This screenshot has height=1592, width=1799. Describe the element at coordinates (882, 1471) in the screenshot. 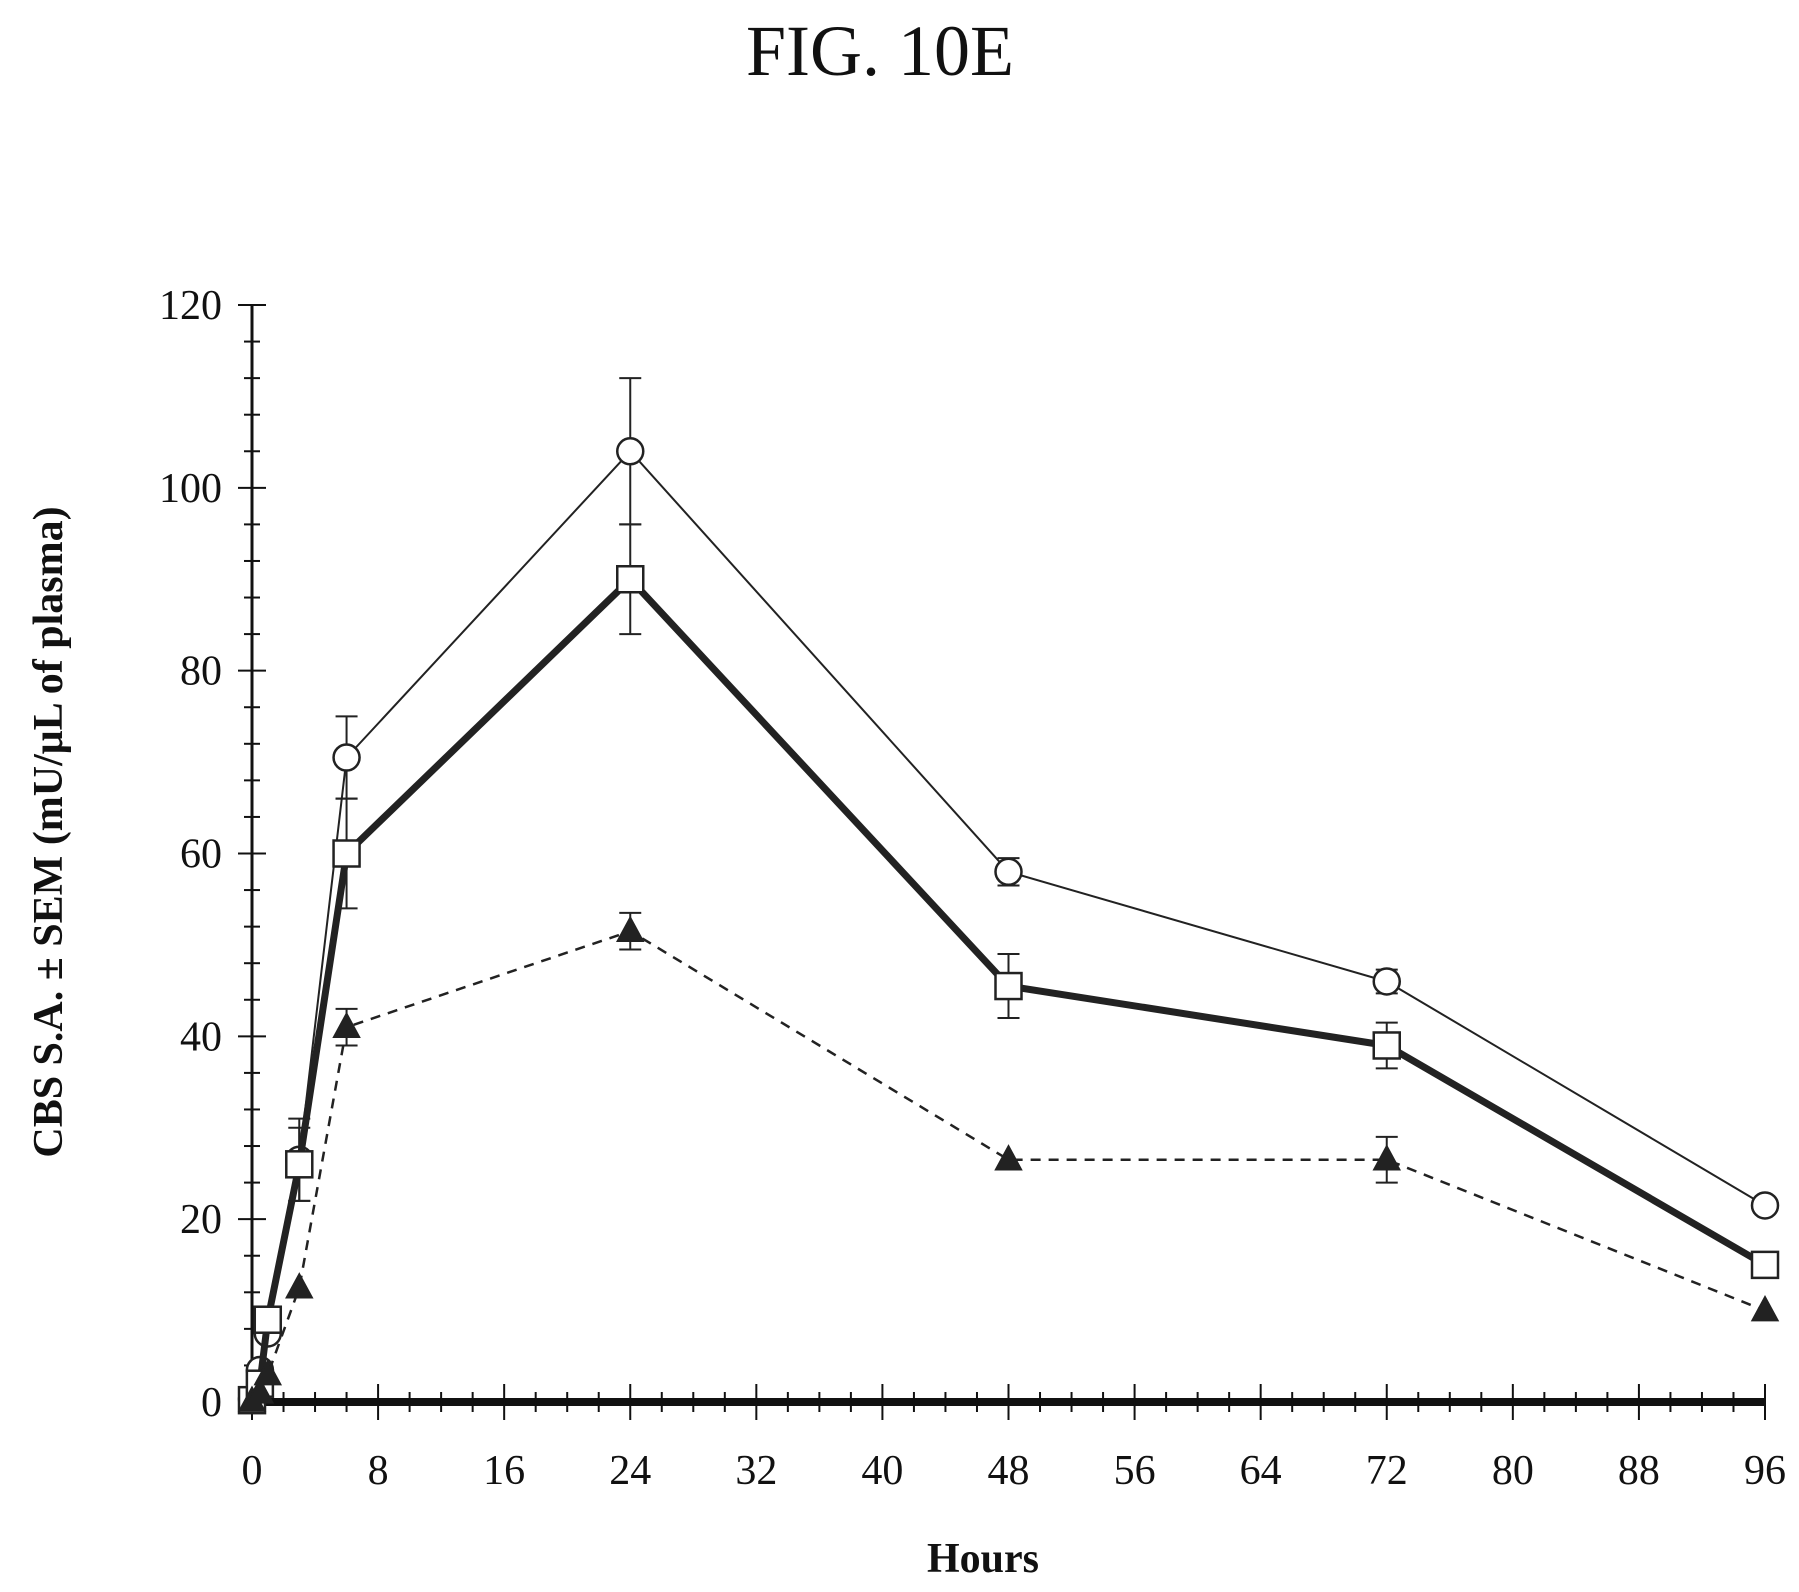

I see `x-tick-label: 40` at that location.